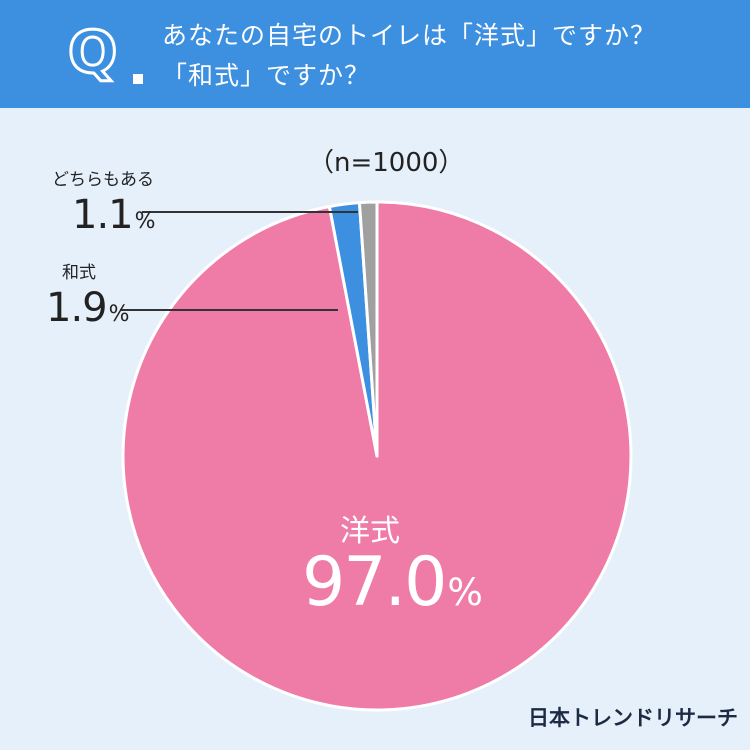 The width and height of the screenshot is (750, 750). I want to click on sample-size: （n=1000）, so click(386, 163).